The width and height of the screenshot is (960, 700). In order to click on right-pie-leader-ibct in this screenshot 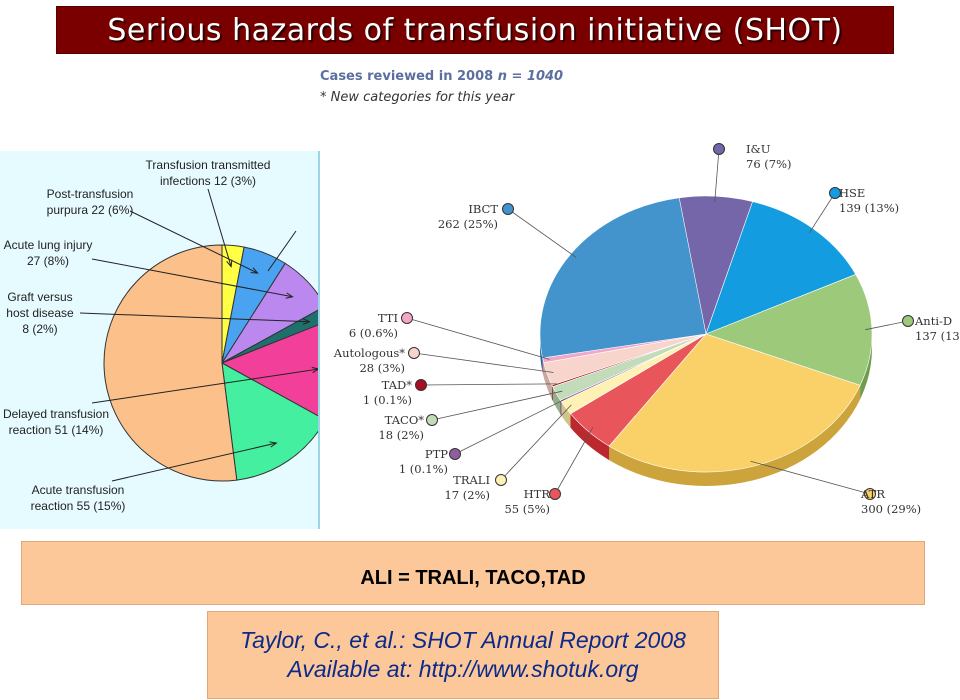, I will do `click(542, 233)`.